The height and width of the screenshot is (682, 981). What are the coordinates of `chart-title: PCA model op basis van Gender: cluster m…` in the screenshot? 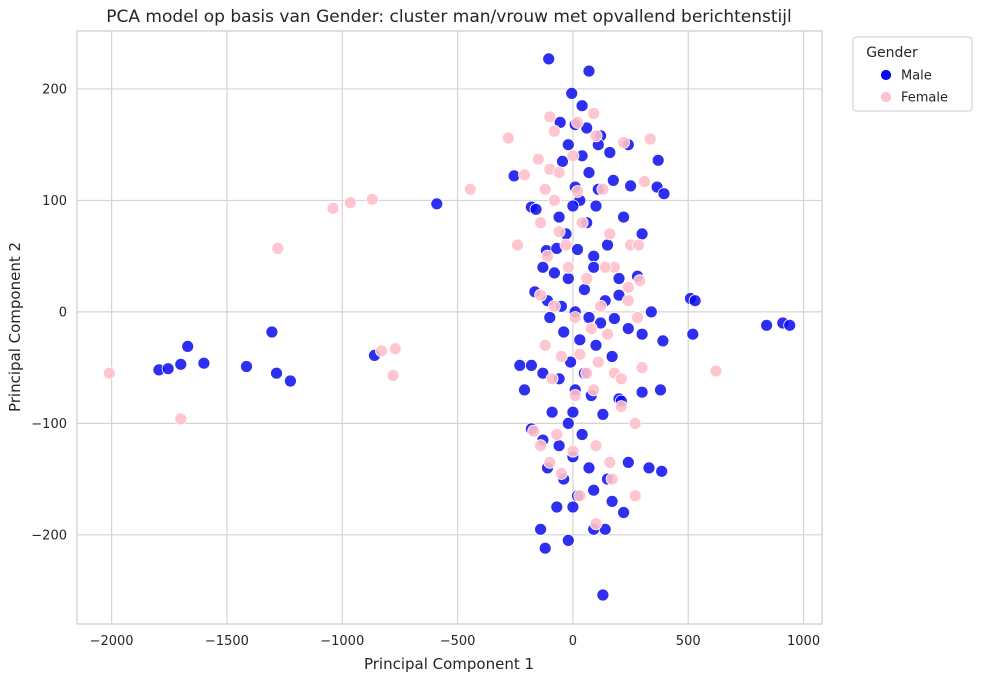 It's located at (448, 17).